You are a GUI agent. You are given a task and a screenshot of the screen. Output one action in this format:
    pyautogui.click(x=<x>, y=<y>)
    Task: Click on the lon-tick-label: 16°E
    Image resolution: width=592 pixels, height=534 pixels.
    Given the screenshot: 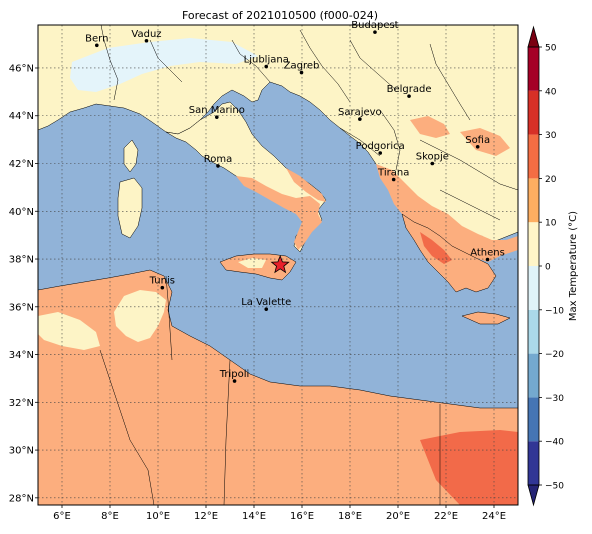 What is the action you would take?
    pyautogui.click(x=302, y=516)
    